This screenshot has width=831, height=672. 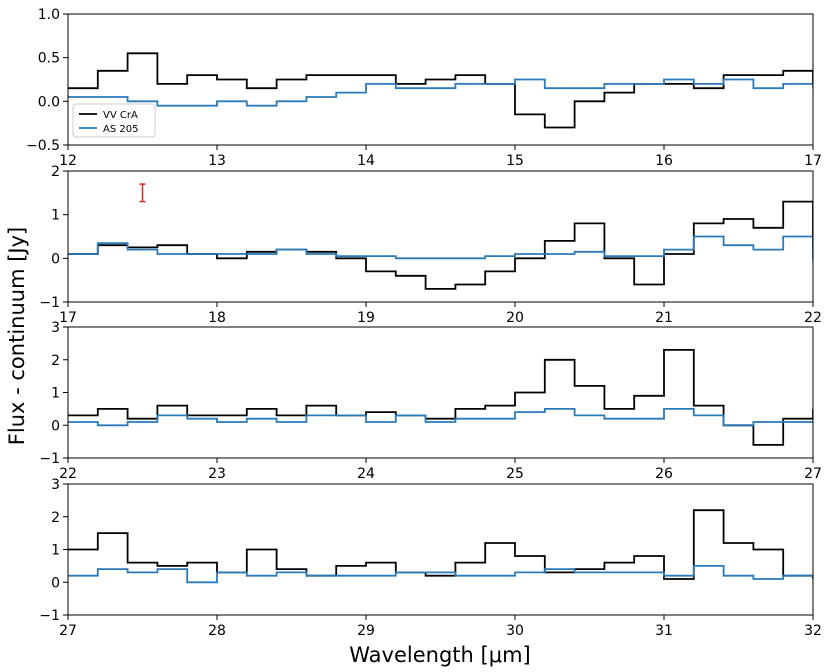 What do you see at coordinates (366, 161) in the screenshot?
I see `x-tick-label: 14` at bounding box center [366, 161].